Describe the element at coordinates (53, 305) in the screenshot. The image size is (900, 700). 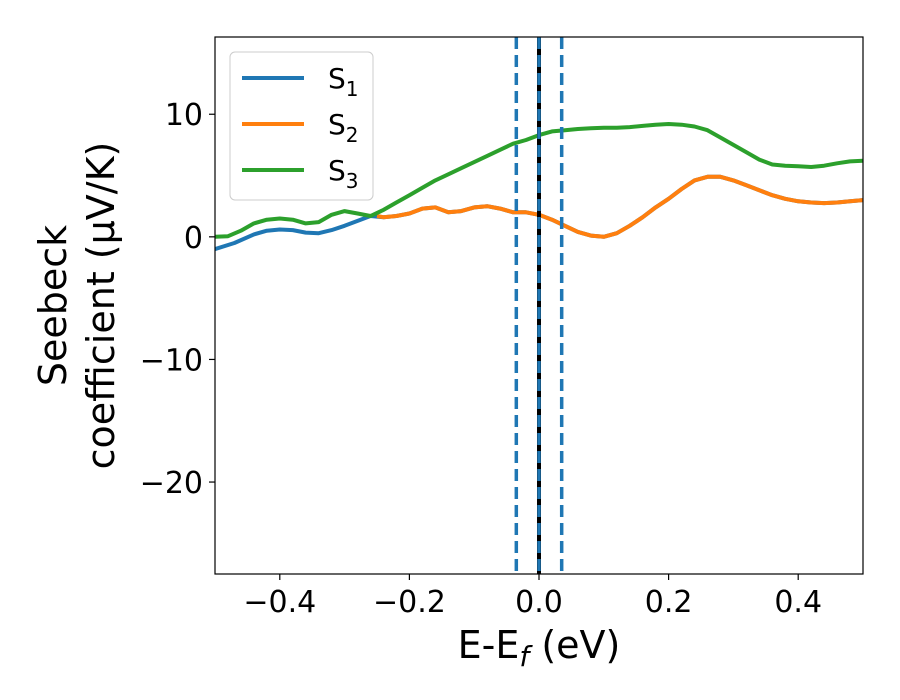
I see `y-axis-label-line1: Seebeck` at that location.